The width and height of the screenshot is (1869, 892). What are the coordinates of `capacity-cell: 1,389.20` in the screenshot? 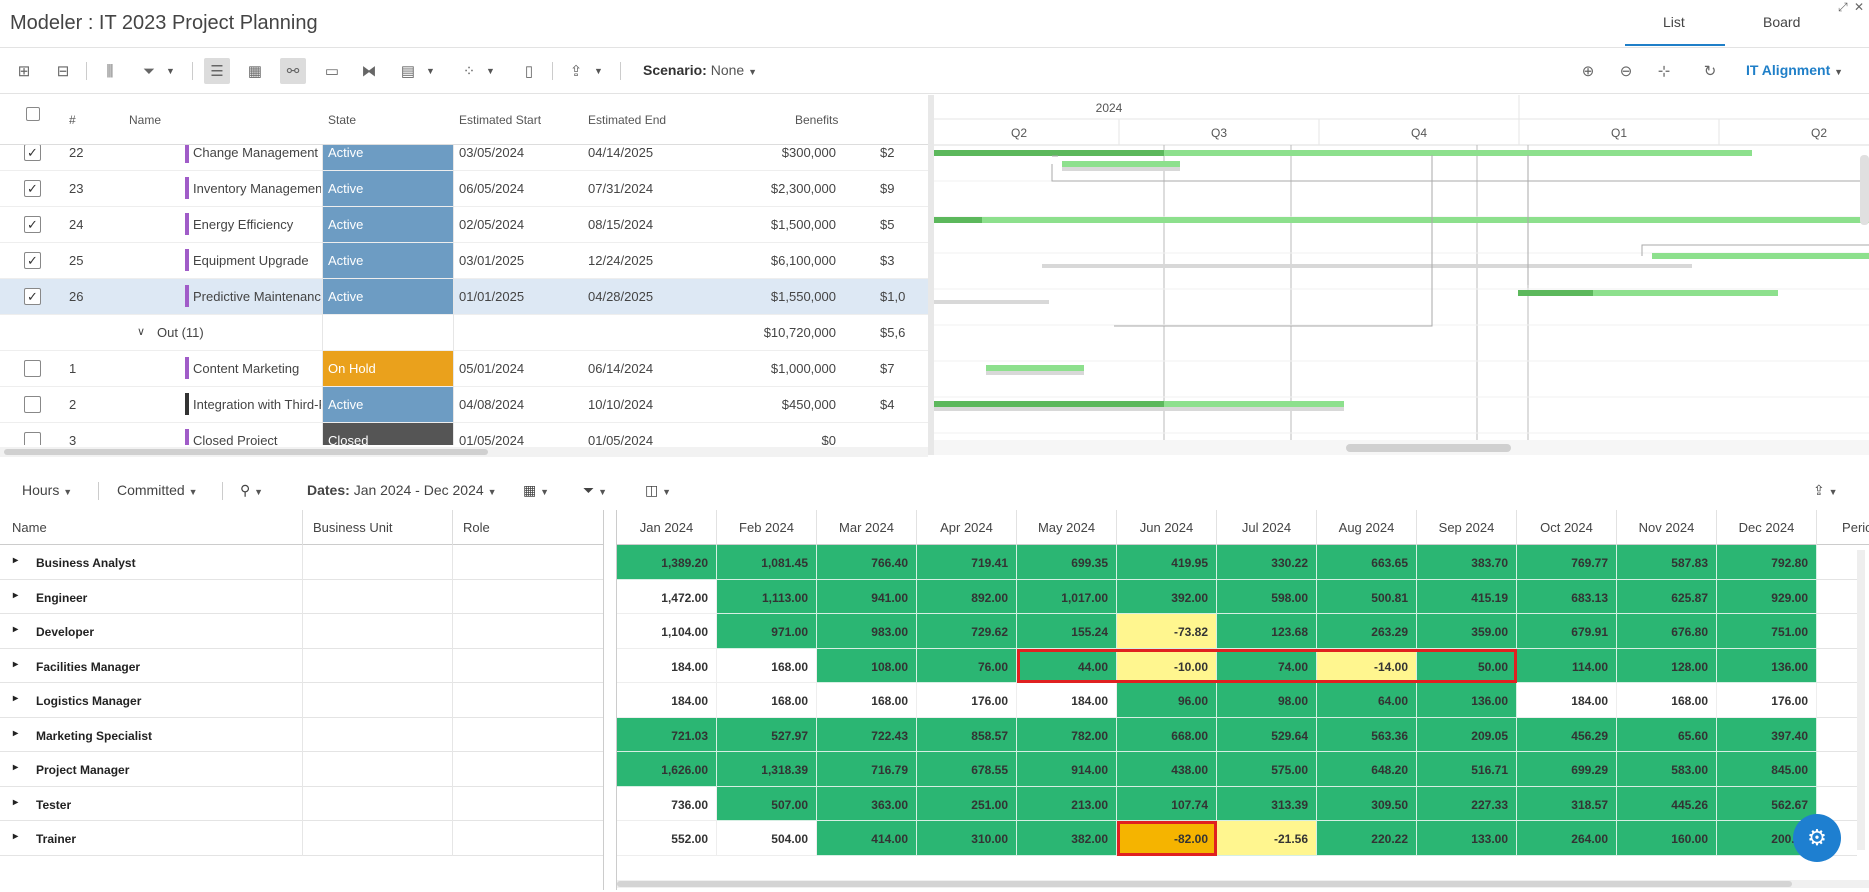 It's located at (667, 562).